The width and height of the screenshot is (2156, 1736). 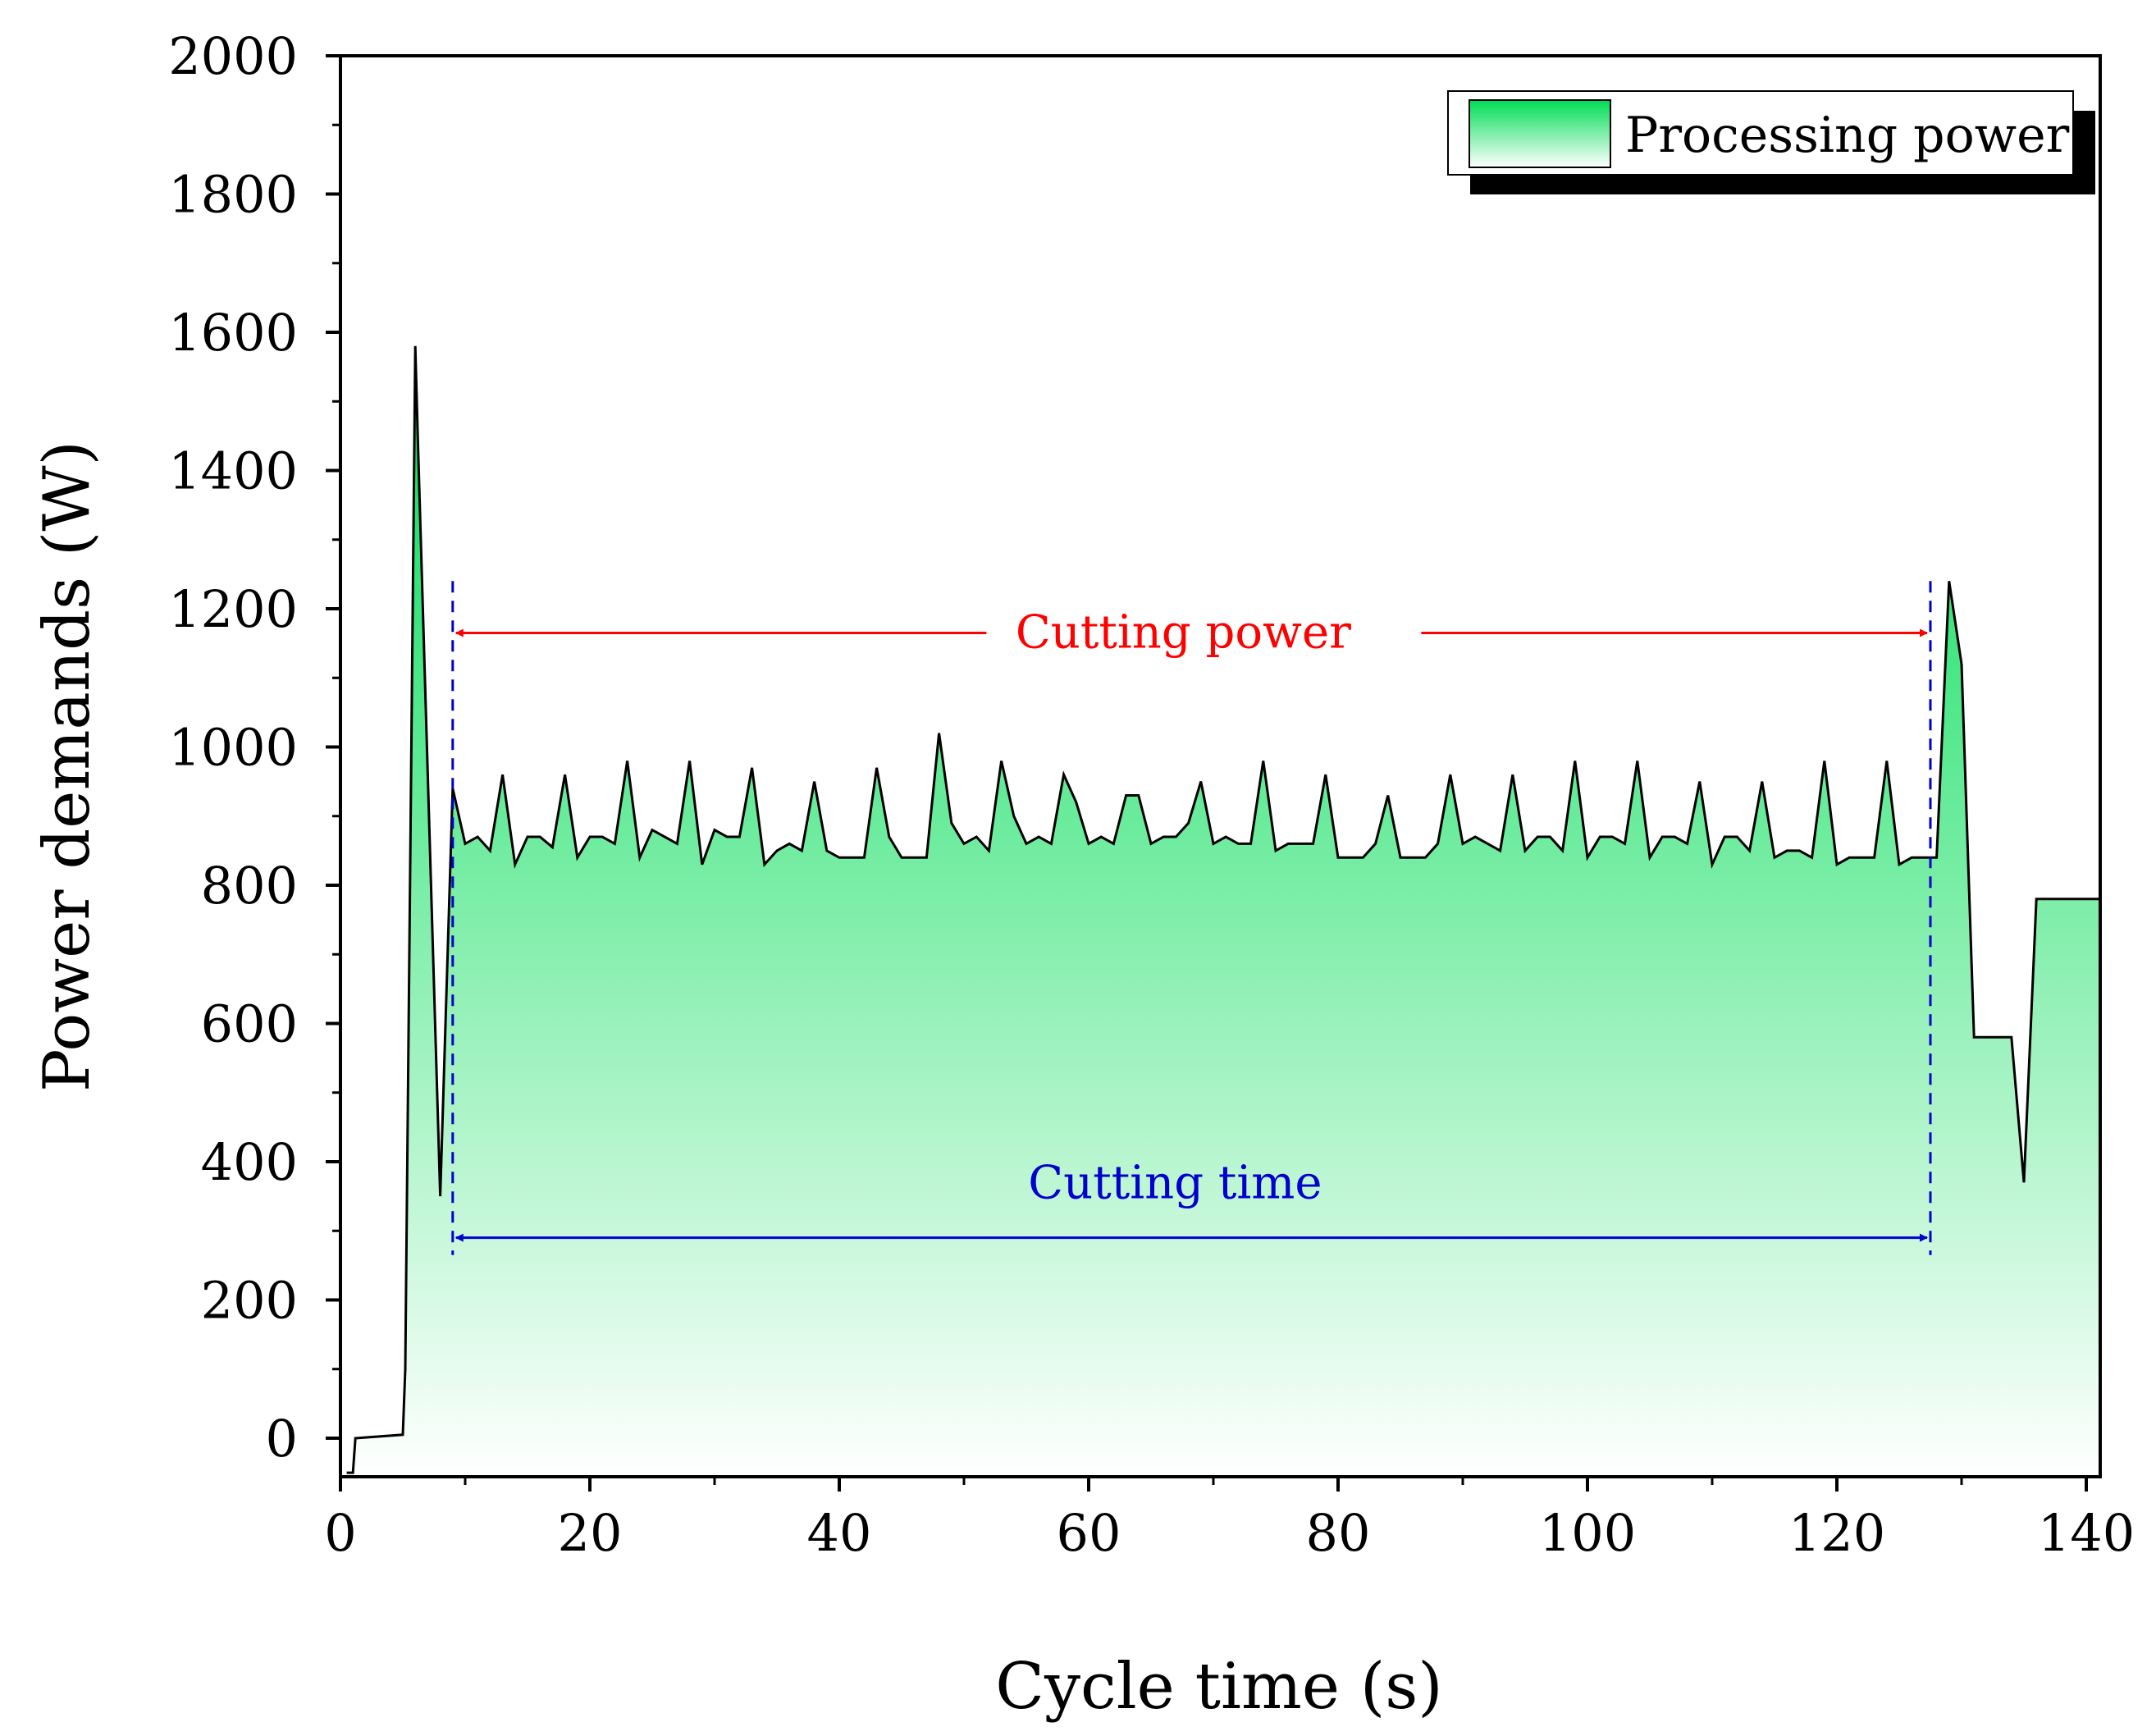 I want to click on x-tick-label: 60, so click(x=1089, y=1533).